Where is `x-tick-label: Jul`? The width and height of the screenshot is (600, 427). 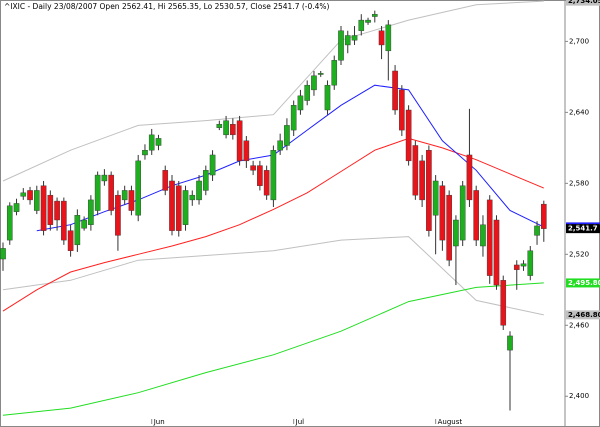 x-tick-label: Jul is located at coordinates (300, 422).